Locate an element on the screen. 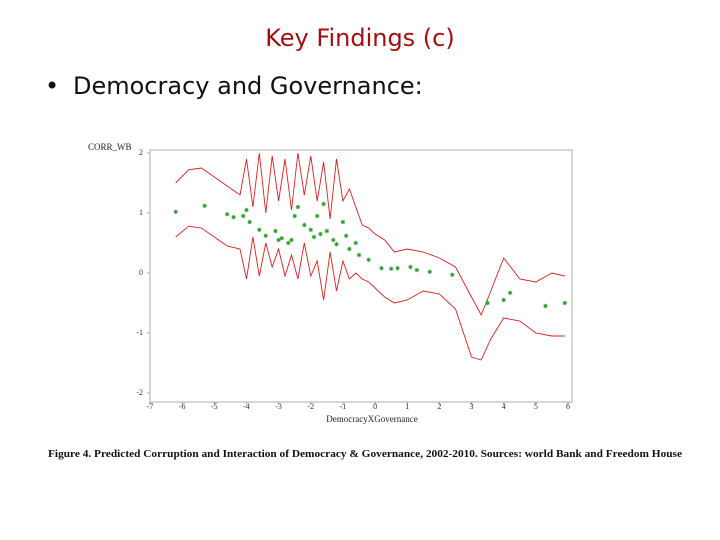  x-tick-label: -2 is located at coordinates (310, 406).